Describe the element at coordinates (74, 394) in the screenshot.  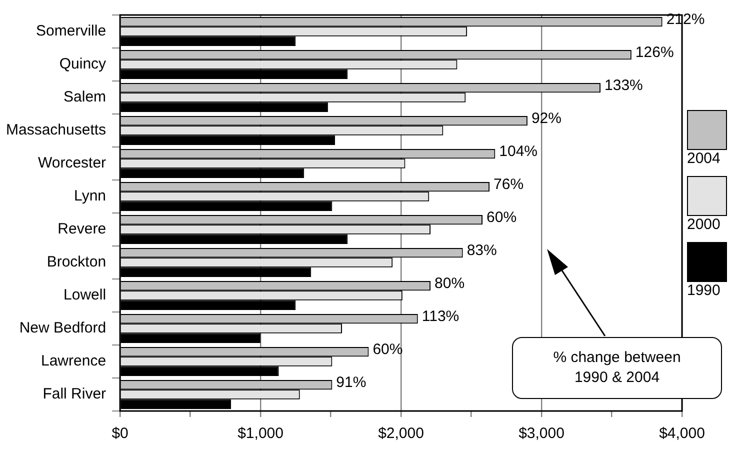
I see `y-tick-label: Fall River` at that location.